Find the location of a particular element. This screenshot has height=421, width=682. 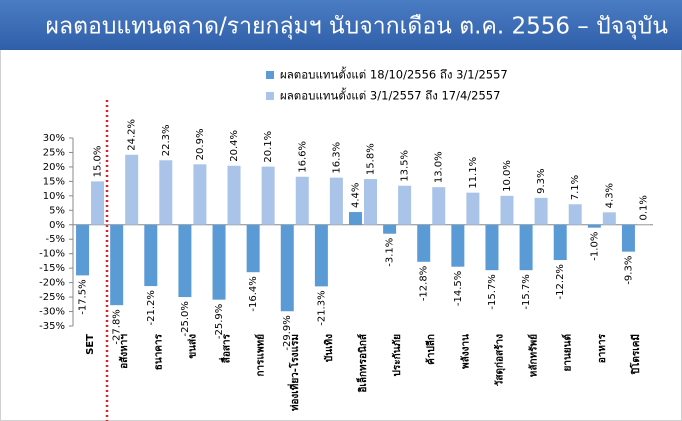

value-label: -3.1% is located at coordinates (390, 252).